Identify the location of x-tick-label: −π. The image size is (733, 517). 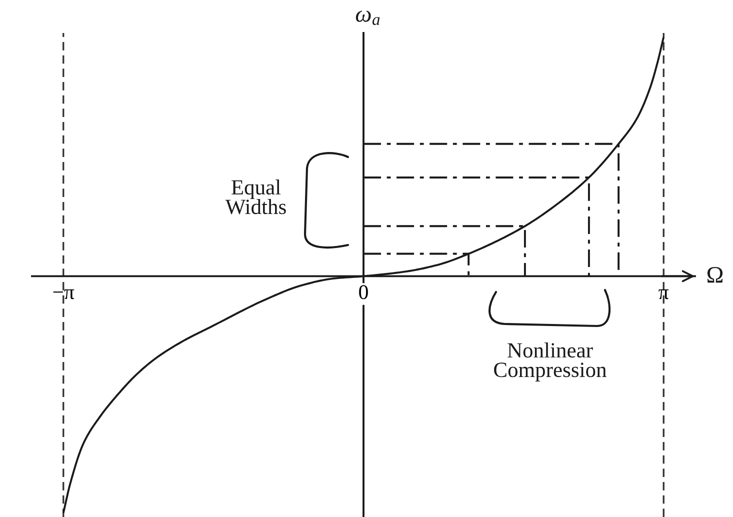
(63, 294).